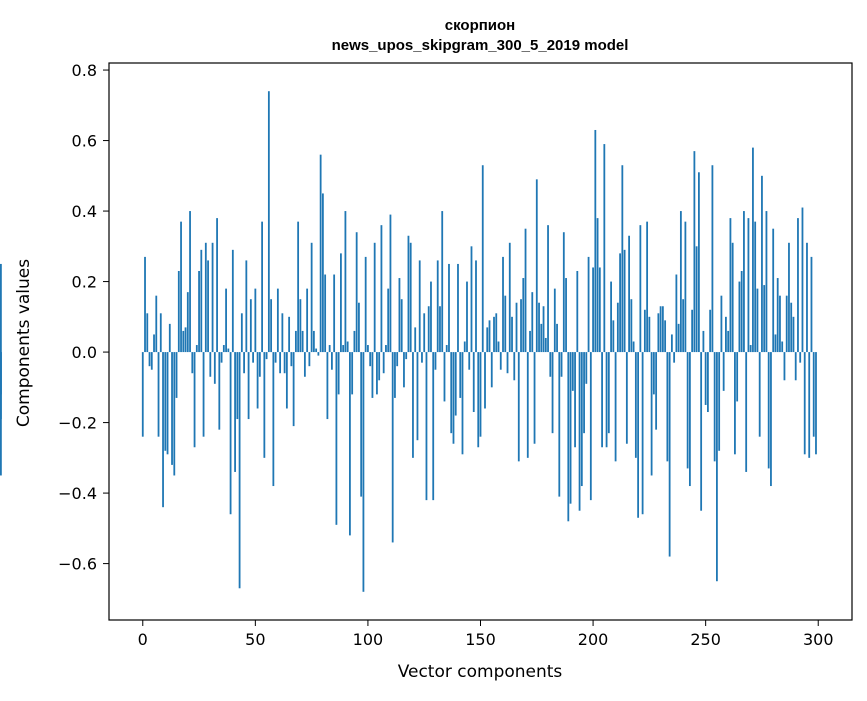 The image size is (867, 701). What do you see at coordinates (480, 25) in the screenshot?
I see `chart-title: скорпион` at bounding box center [480, 25].